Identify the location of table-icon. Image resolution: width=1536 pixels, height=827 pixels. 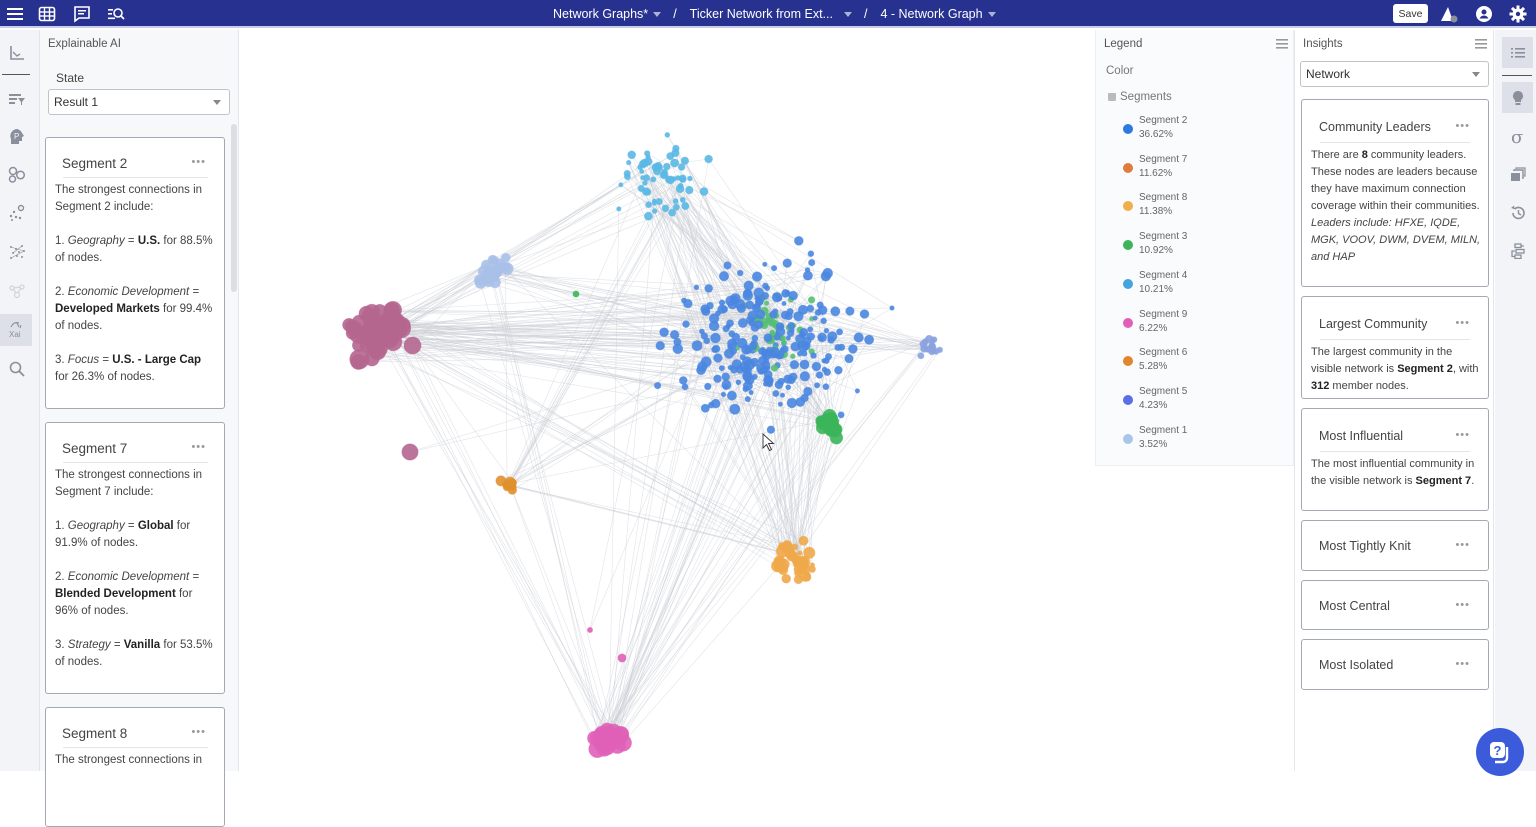
(47, 14).